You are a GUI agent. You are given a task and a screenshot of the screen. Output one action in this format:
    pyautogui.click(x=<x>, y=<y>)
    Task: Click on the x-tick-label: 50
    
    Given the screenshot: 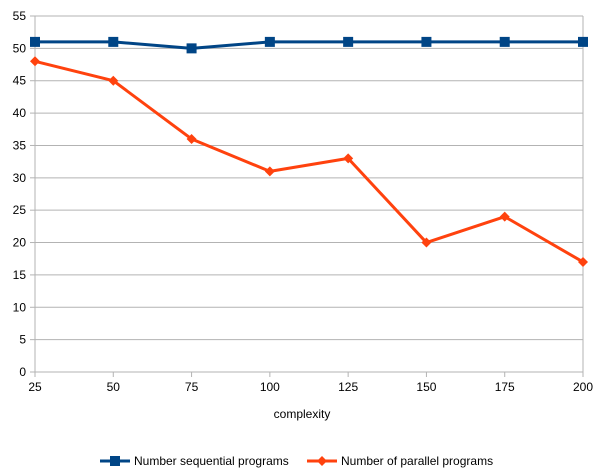 What is the action you would take?
    pyautogui.click(x=114, y=387)
    